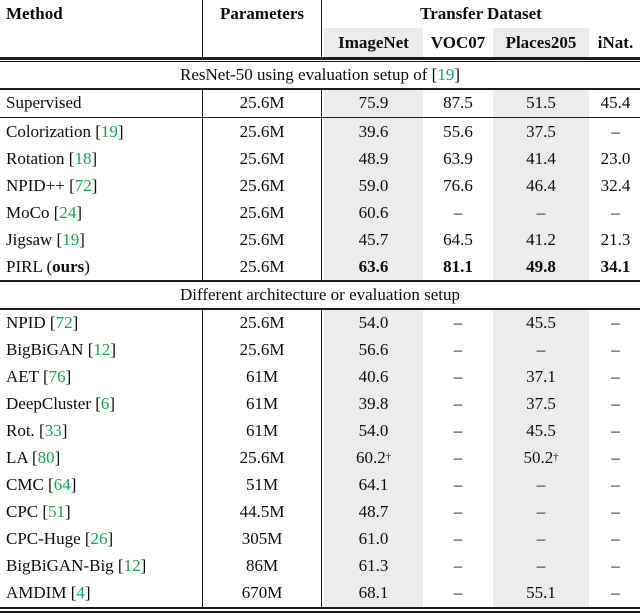 The image size is (640, 614). What do you see at coordinates (34, 239) in the screenshot?
I see `text-span: Jigsaw [` at bounding box center [34, 239].